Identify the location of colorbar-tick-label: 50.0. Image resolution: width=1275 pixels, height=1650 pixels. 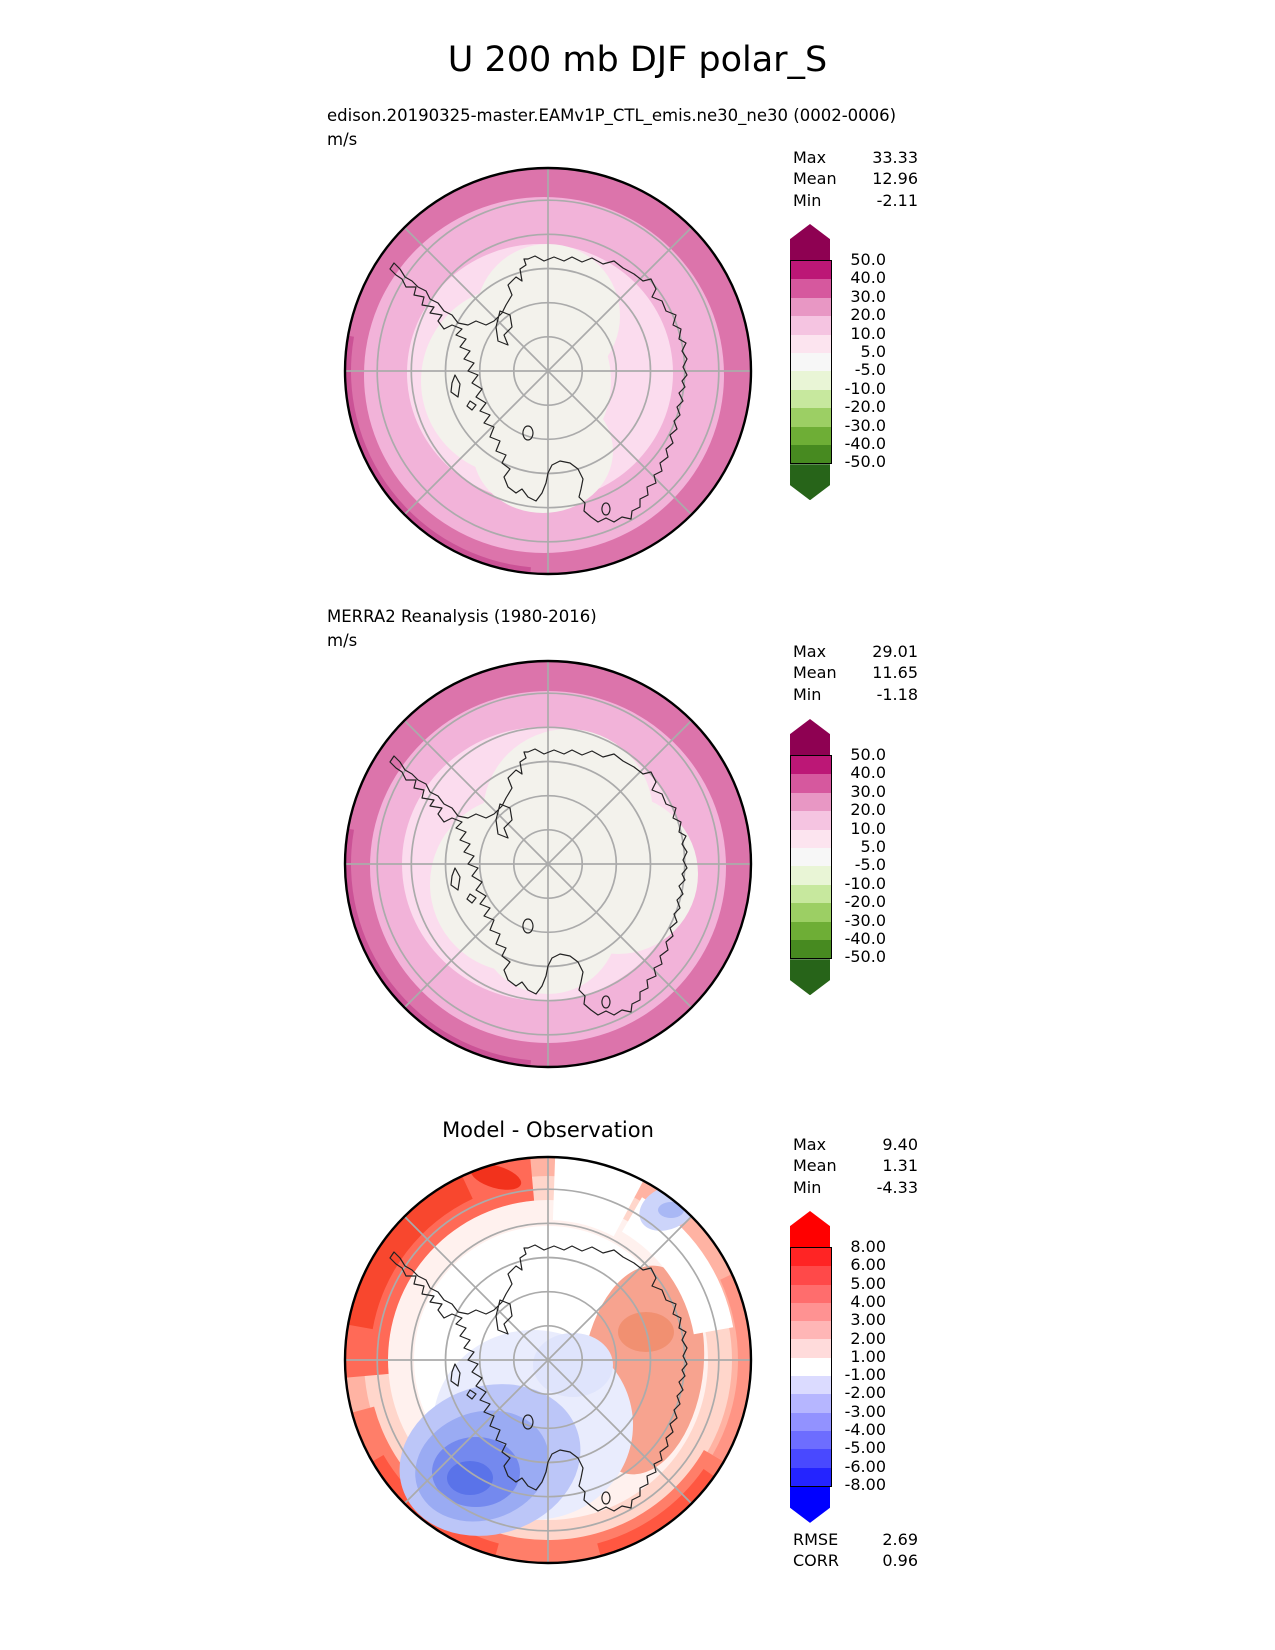
(868, 259).